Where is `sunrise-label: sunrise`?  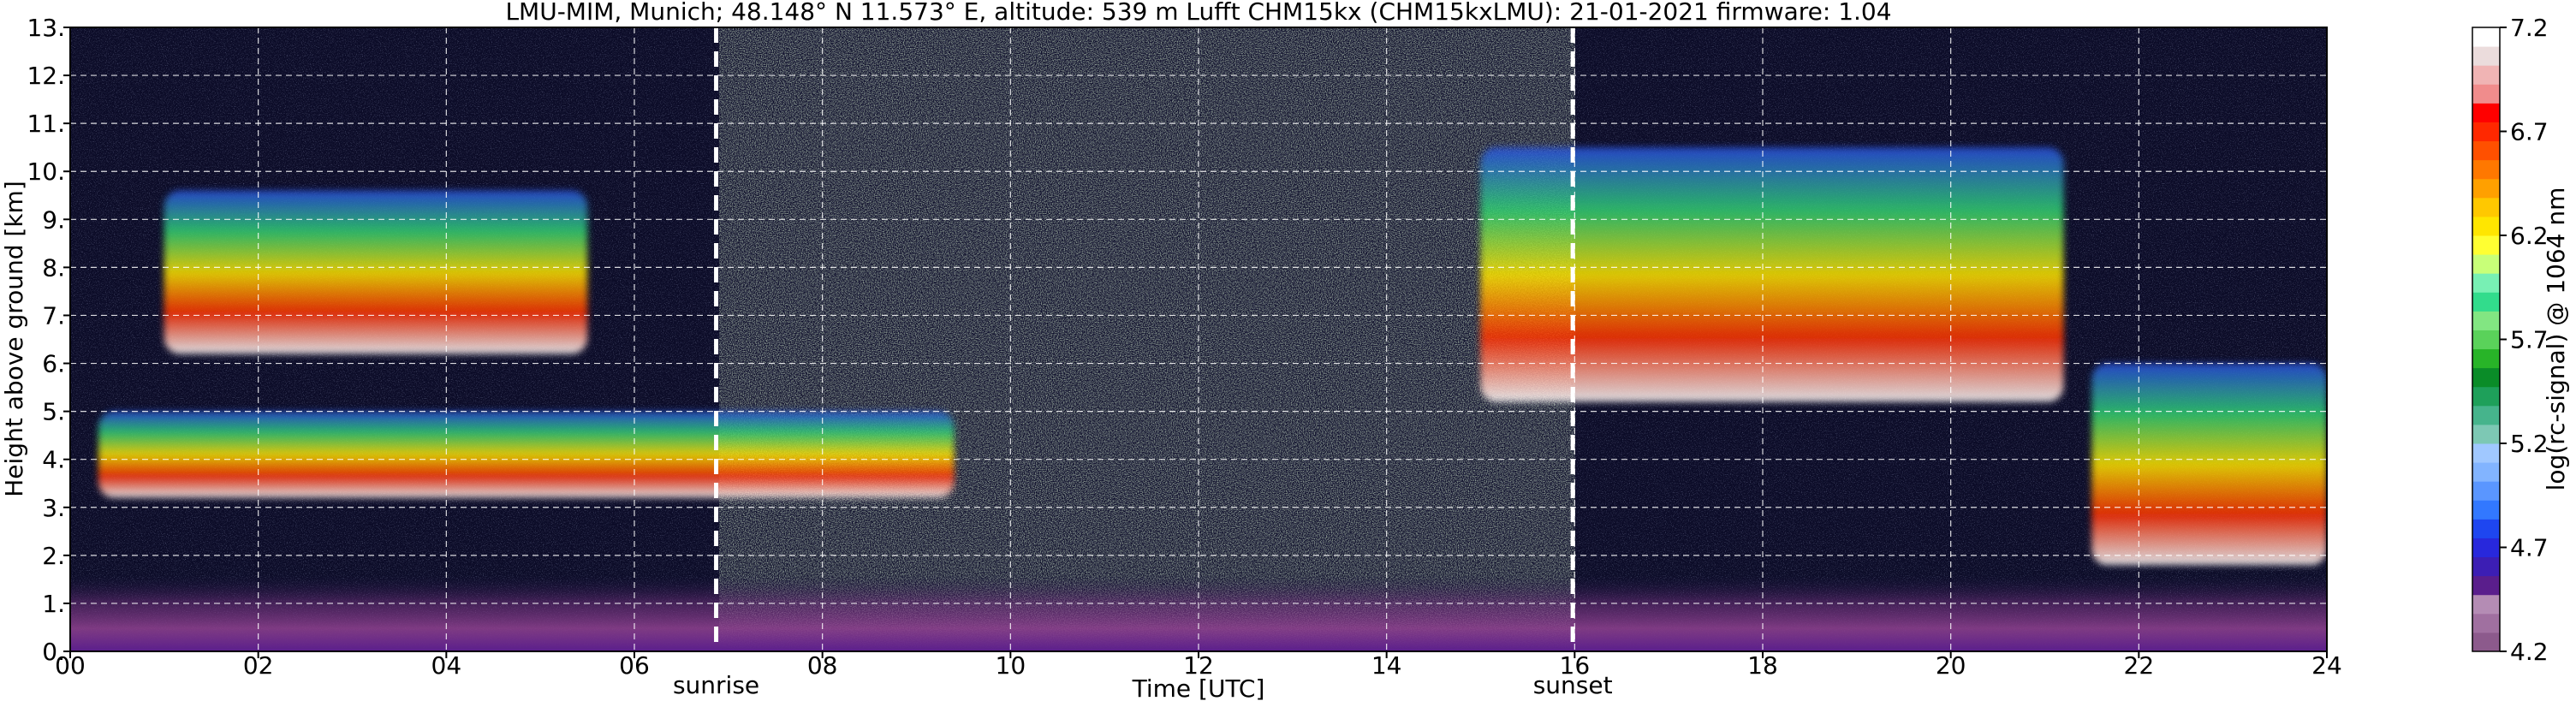 sunrise-label: sunrise is located at coordinates (716, 685).